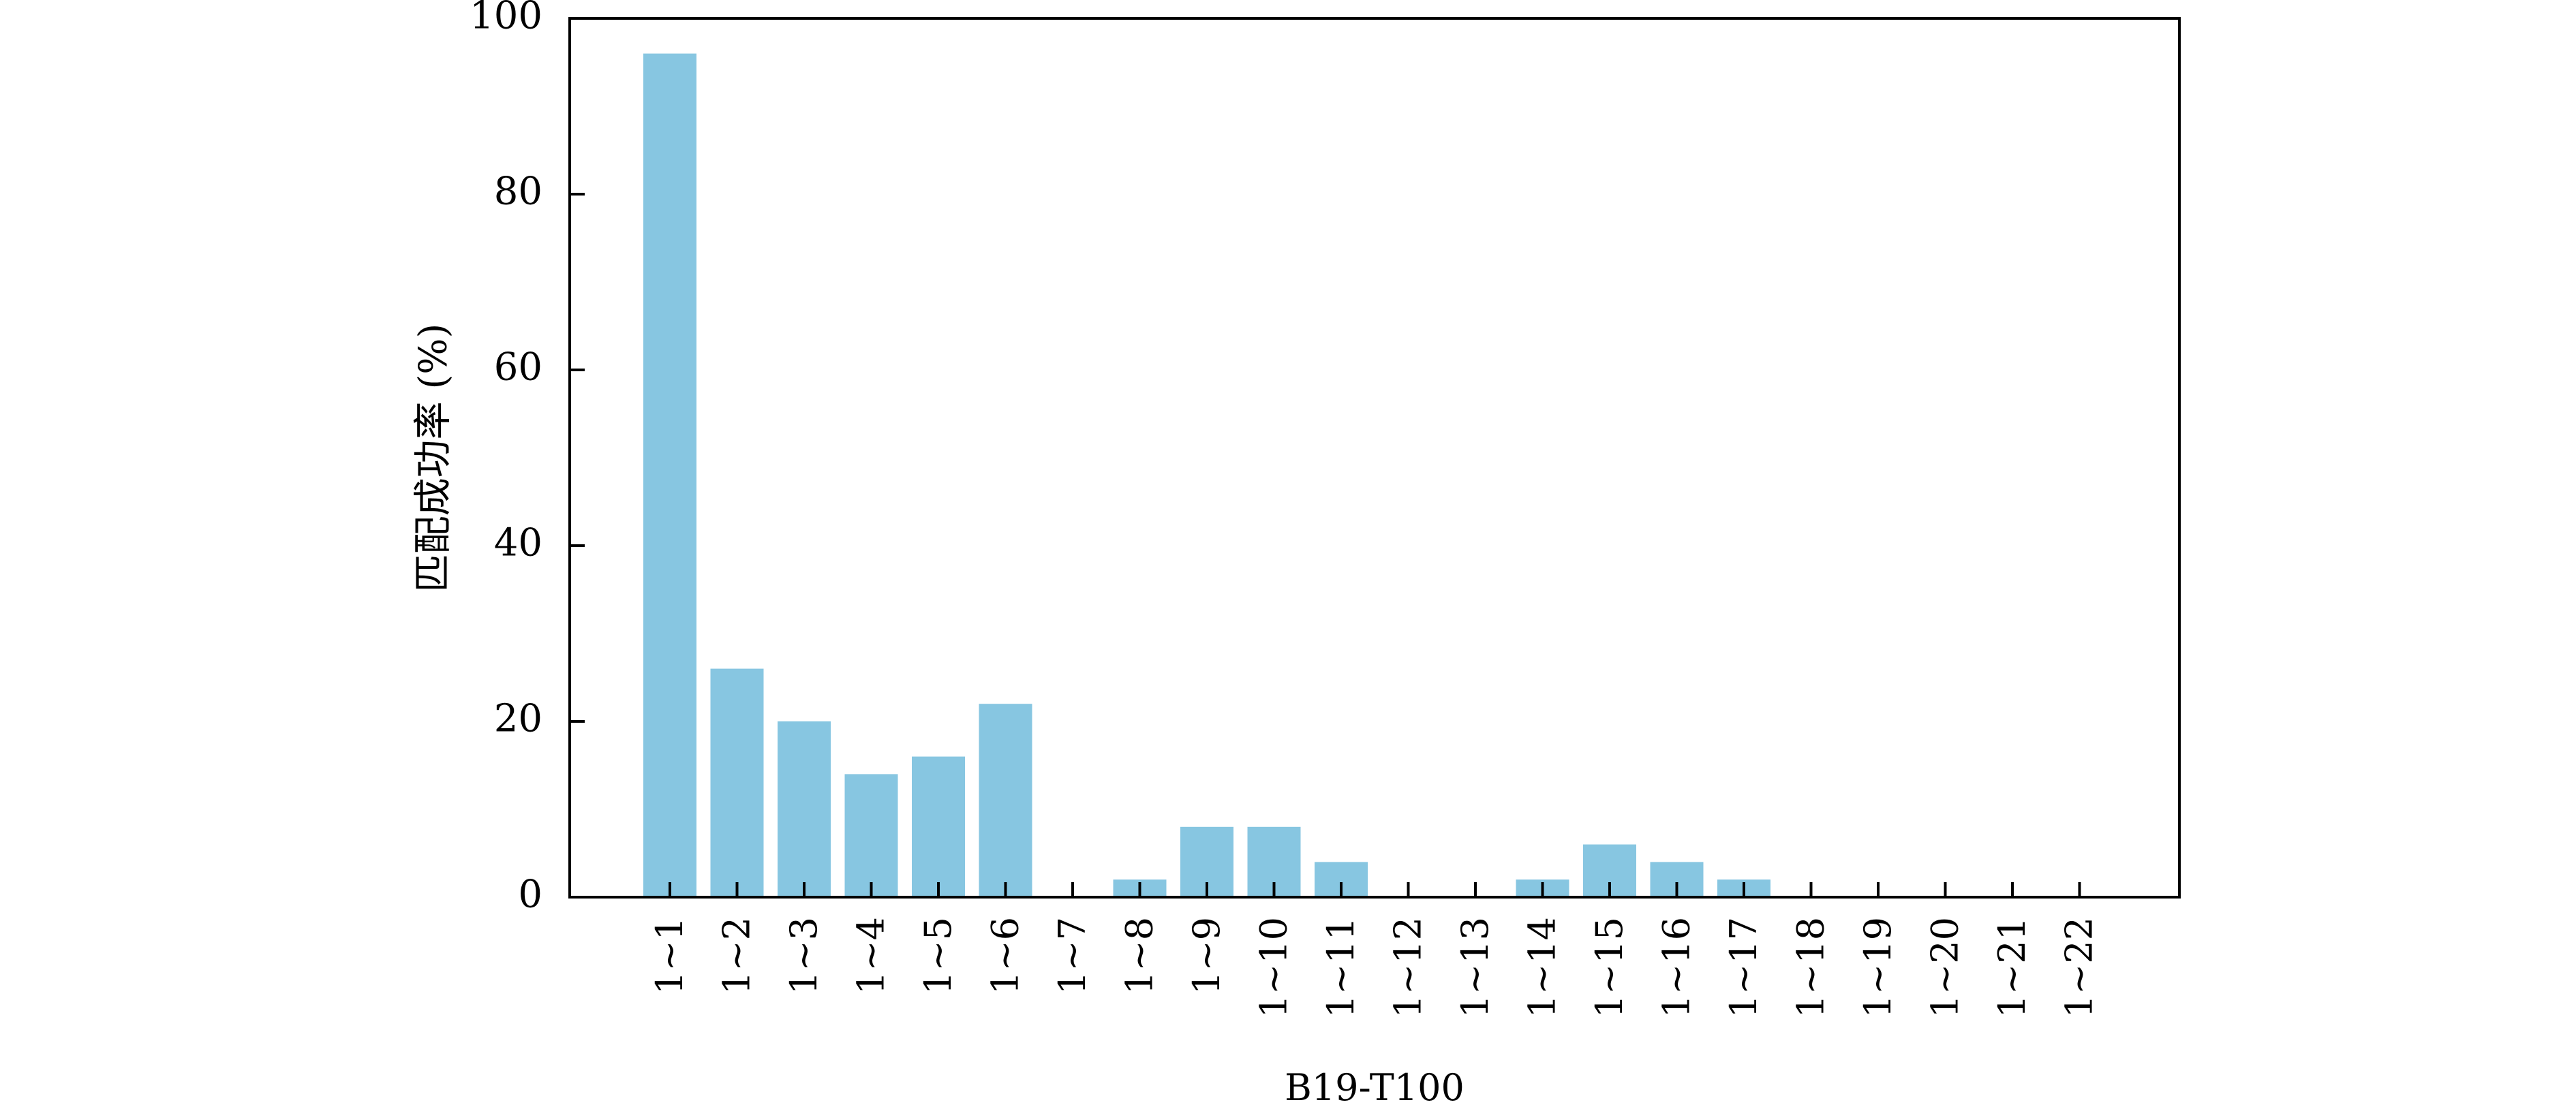 The width and height of the screenshot is (2576, 1109). What do you see at coordinates (1005, 956) in the screenshot?
I see `x-tick-label: 1~6` at bounding box center [1005, 956].